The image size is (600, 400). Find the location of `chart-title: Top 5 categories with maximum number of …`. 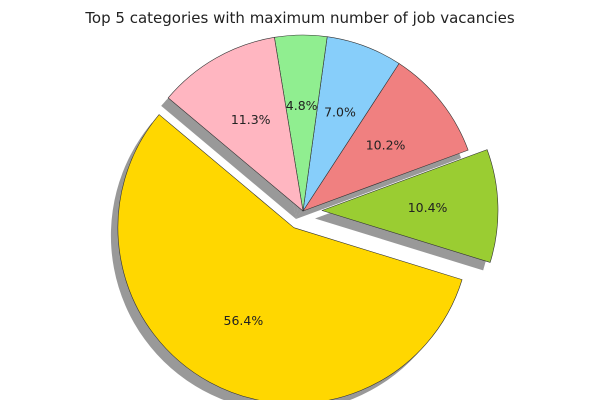

chart-title: Top 5 categories with maximum number of … is located at coordinates (300, 18).